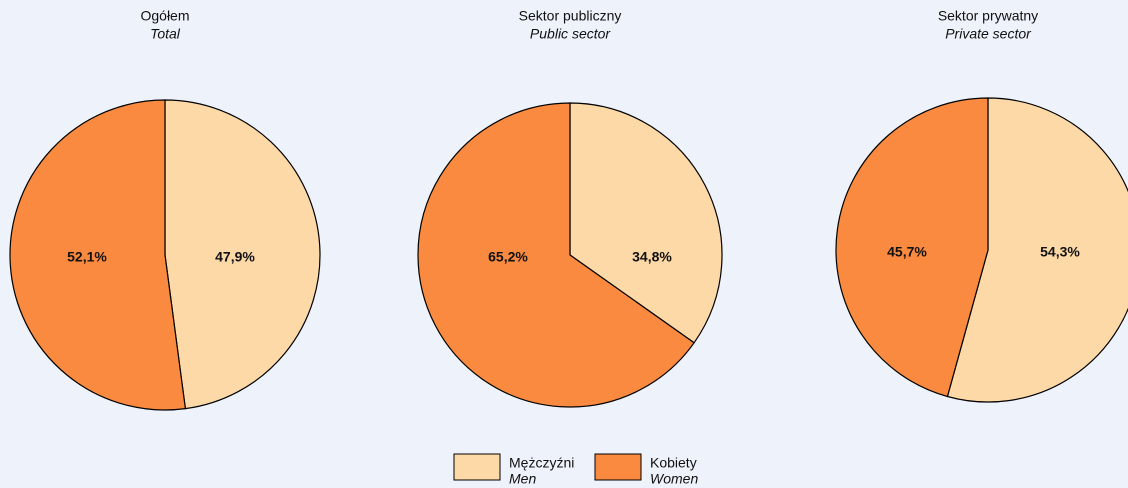 The width and height of the screenshot is (1128, 488). Describe the element at coordinates (541, 463) in the screenshot. I see `legend-label: Mężczyźni` at that location.